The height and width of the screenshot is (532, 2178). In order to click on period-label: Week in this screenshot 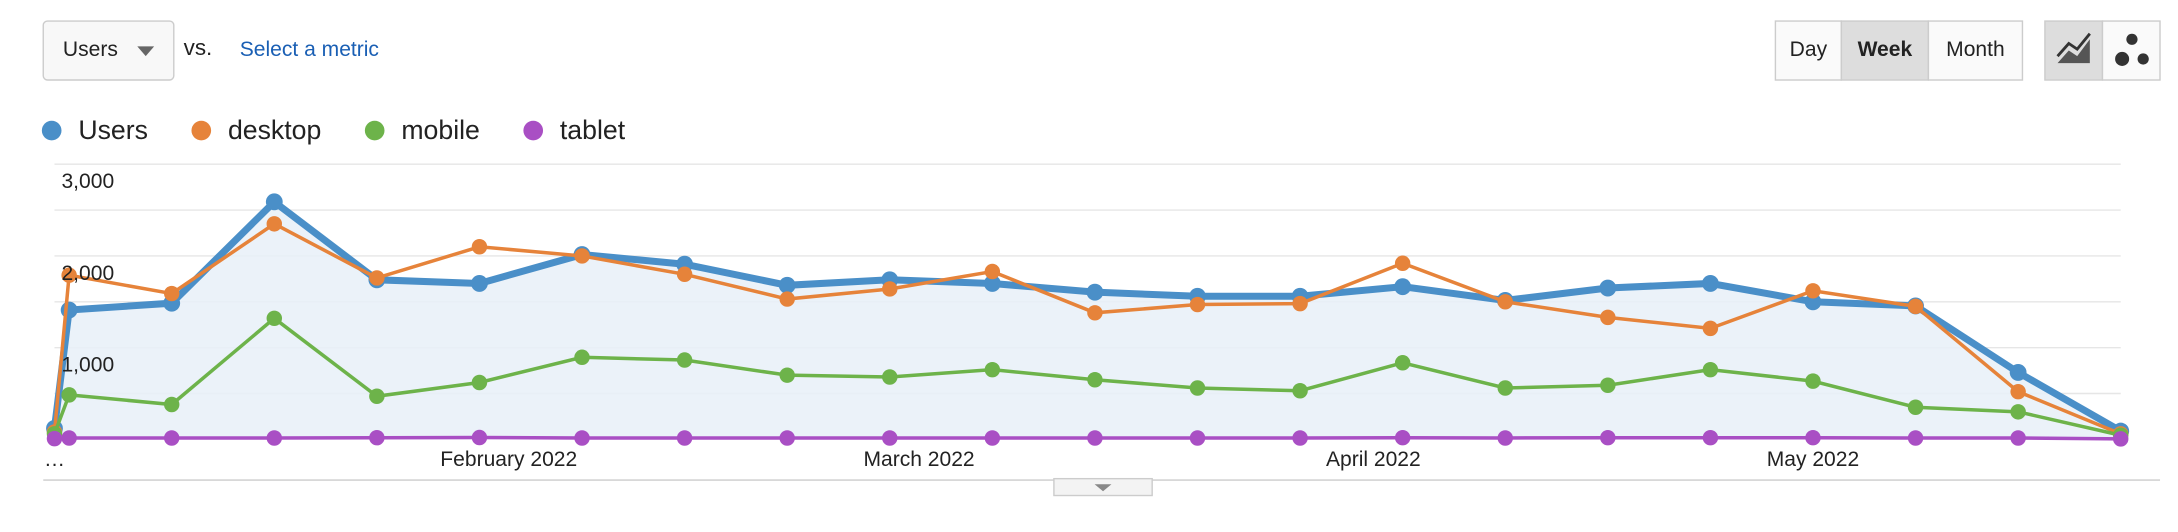, I will do `click(1885, 49)`.